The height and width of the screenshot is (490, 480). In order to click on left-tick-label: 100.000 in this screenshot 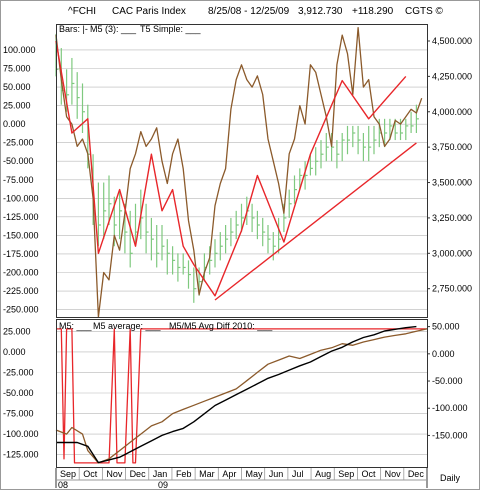, I will do `click(19, 50)`.